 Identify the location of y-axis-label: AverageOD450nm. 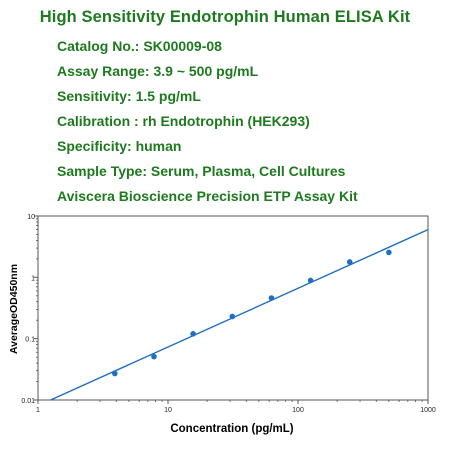
(14, 309).